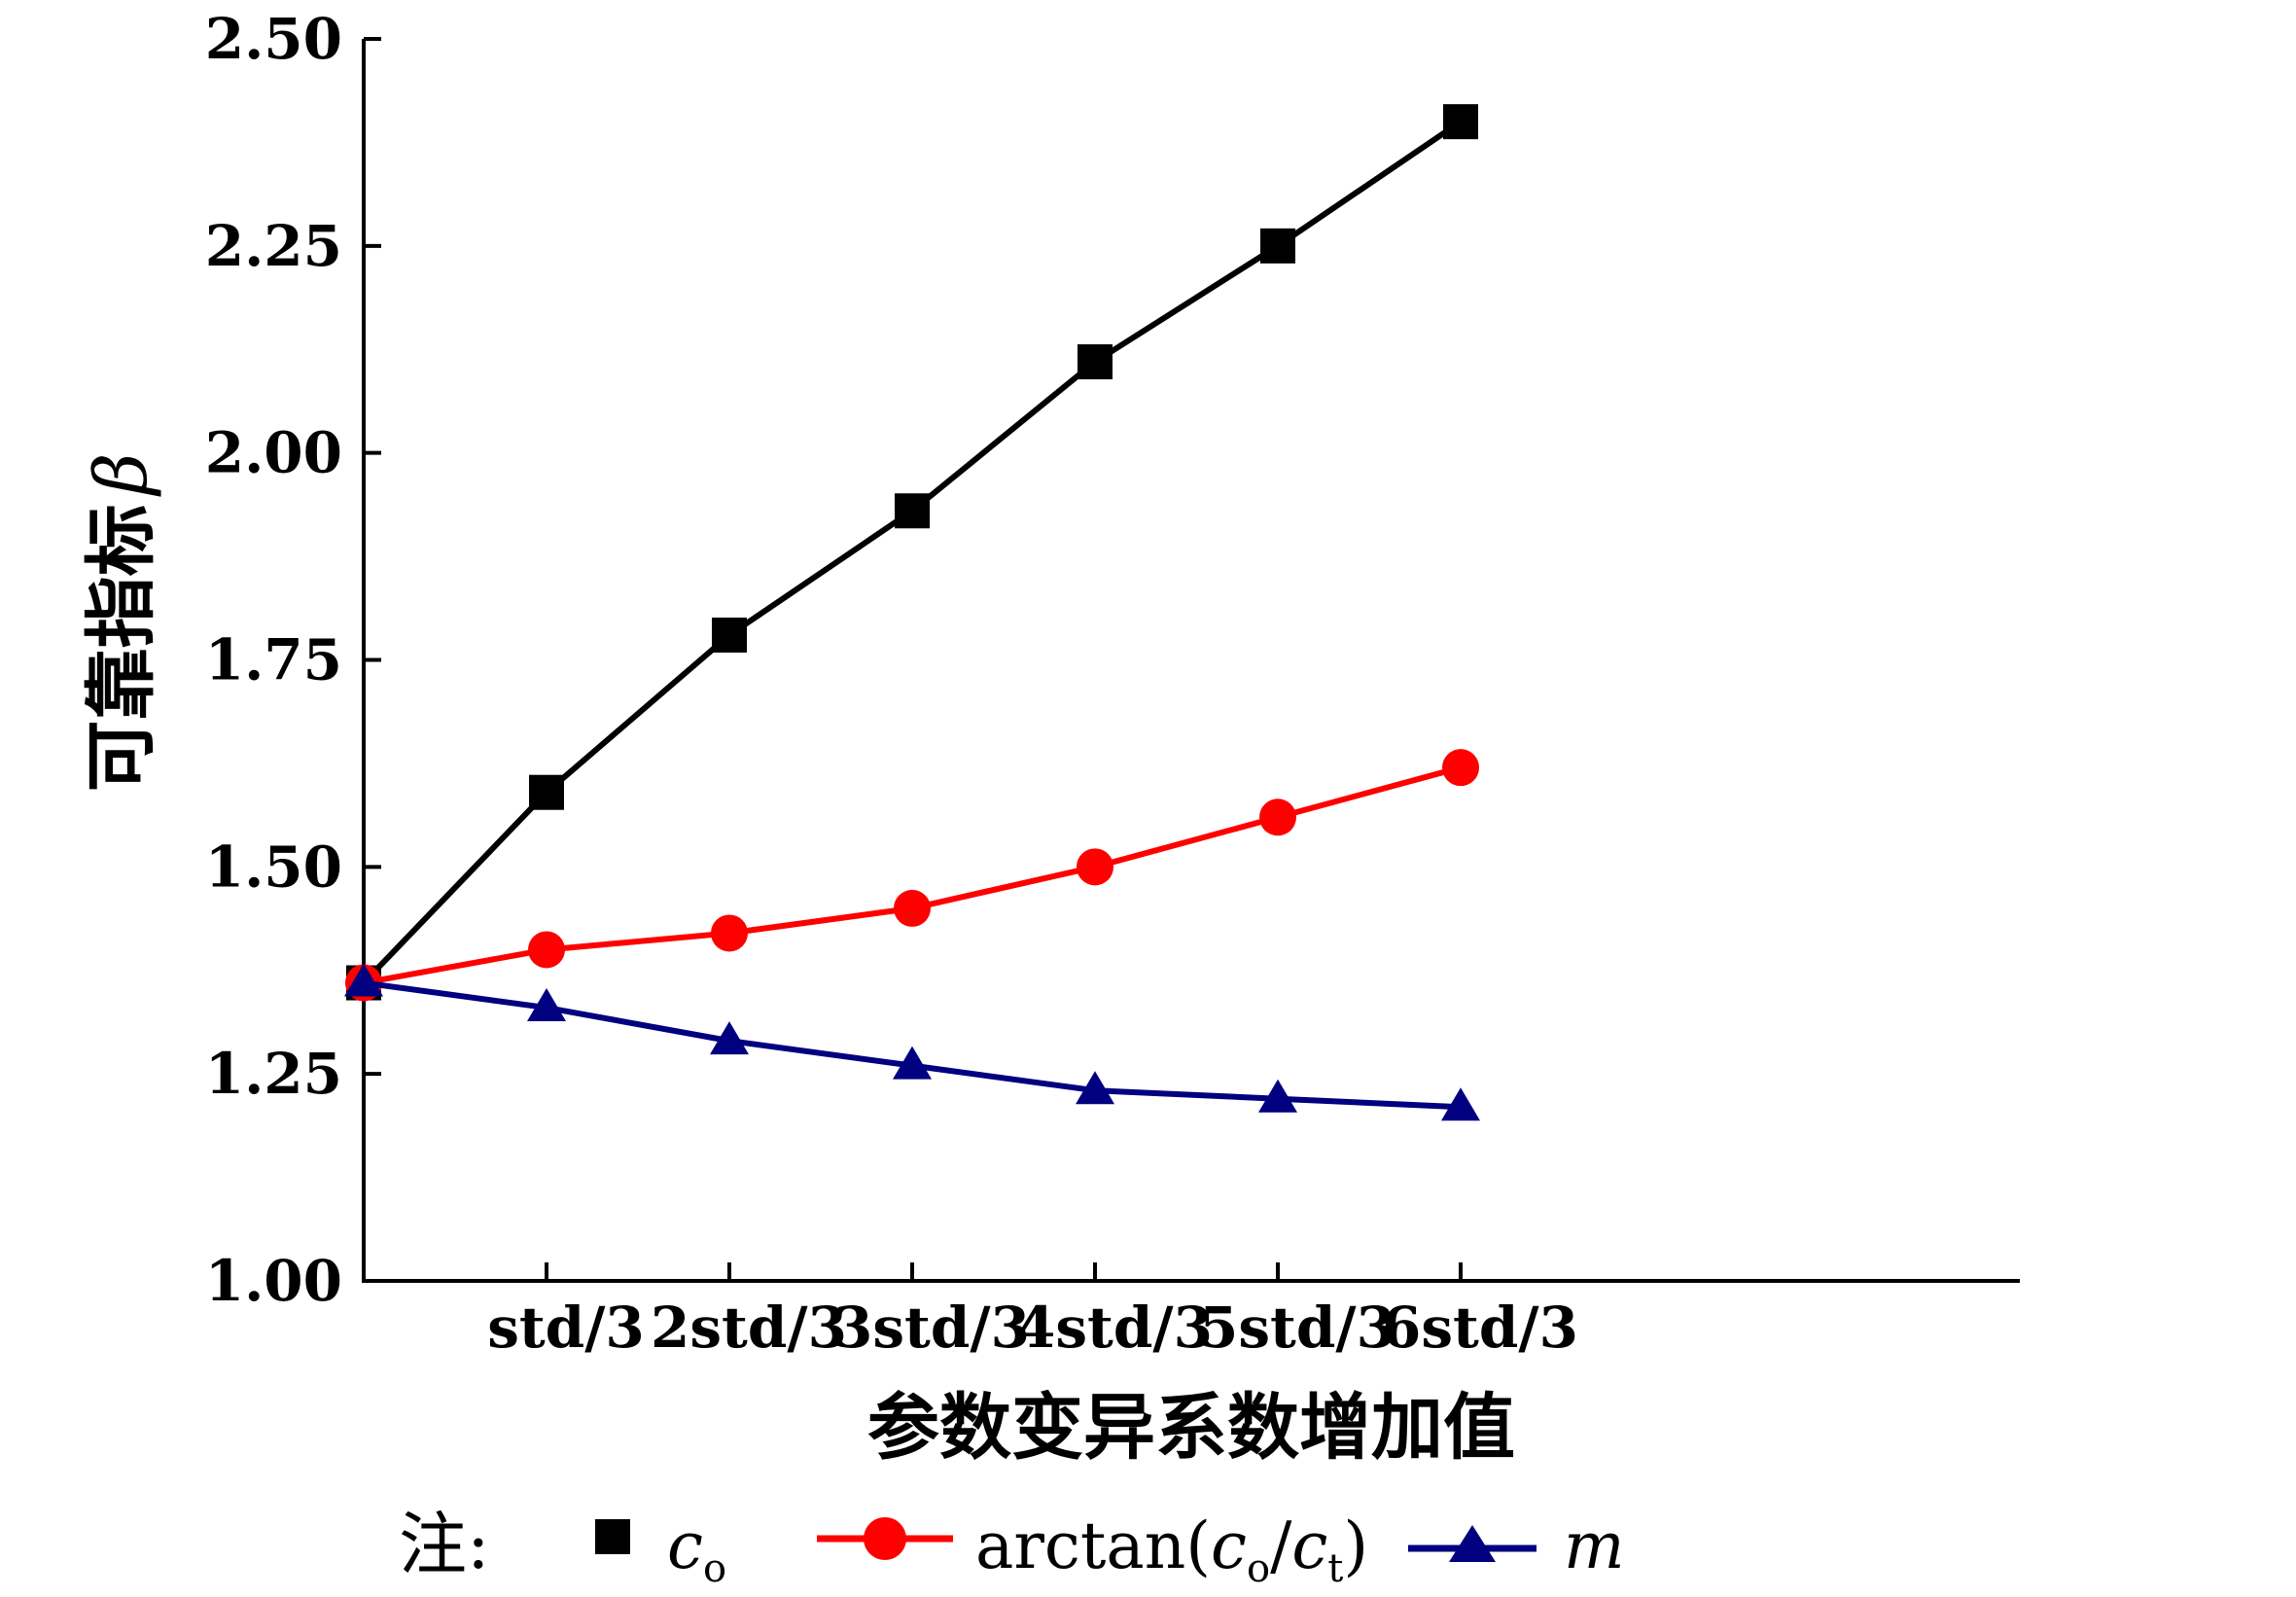  Describe the element at coordinates (274, 867) in the screenshot. I see `y-tick-label: 1.50` at that location.